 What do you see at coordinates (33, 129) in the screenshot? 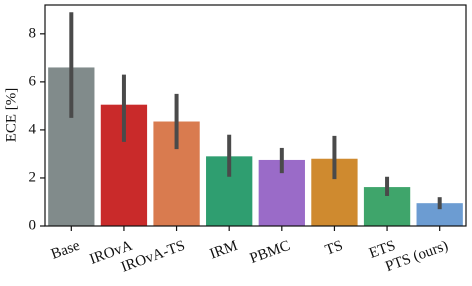
I see `y-tick-label: 4` at bounding box center [33, 129].